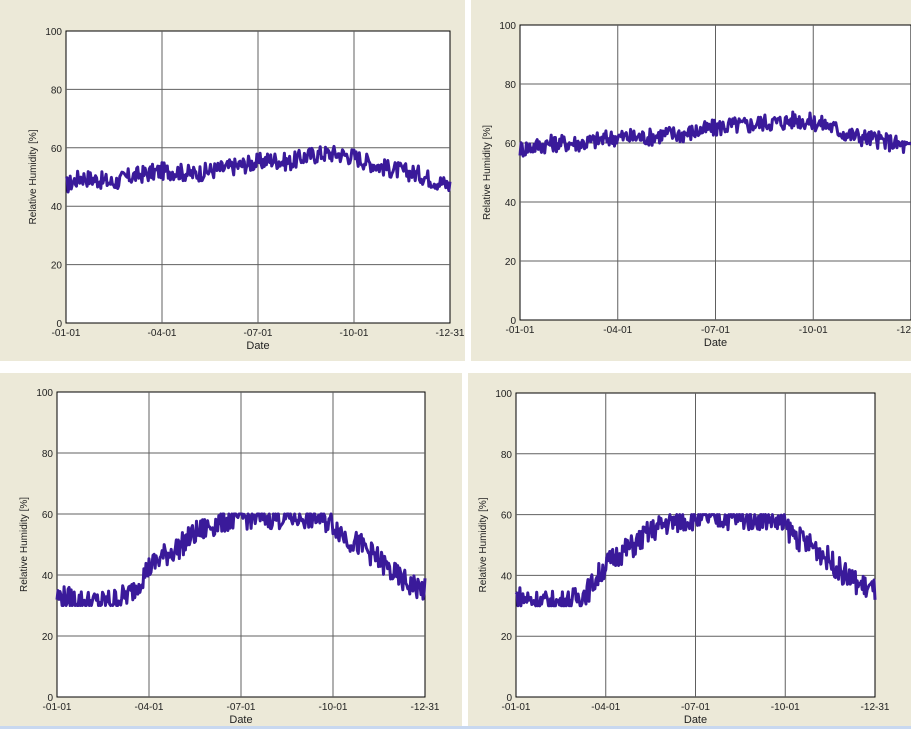  I want to click on panel-separator-vertical-top, so click(468, 180).